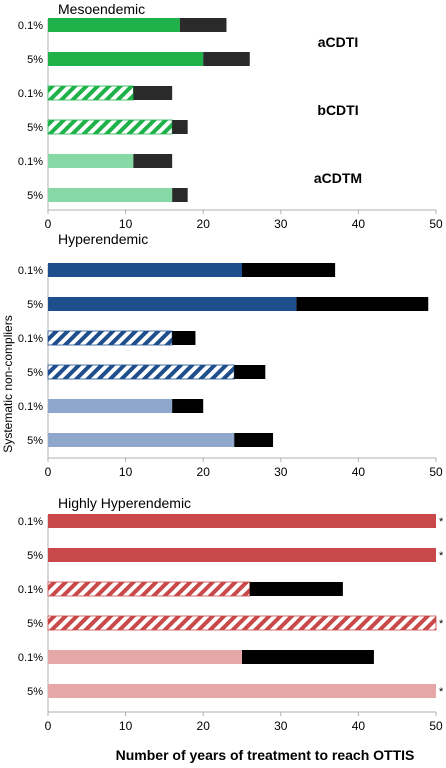  What do you see at coordinates (337, 110) in the screenshot?
I see `treatment-label: bCDTI` at bounding box center [337, 110].